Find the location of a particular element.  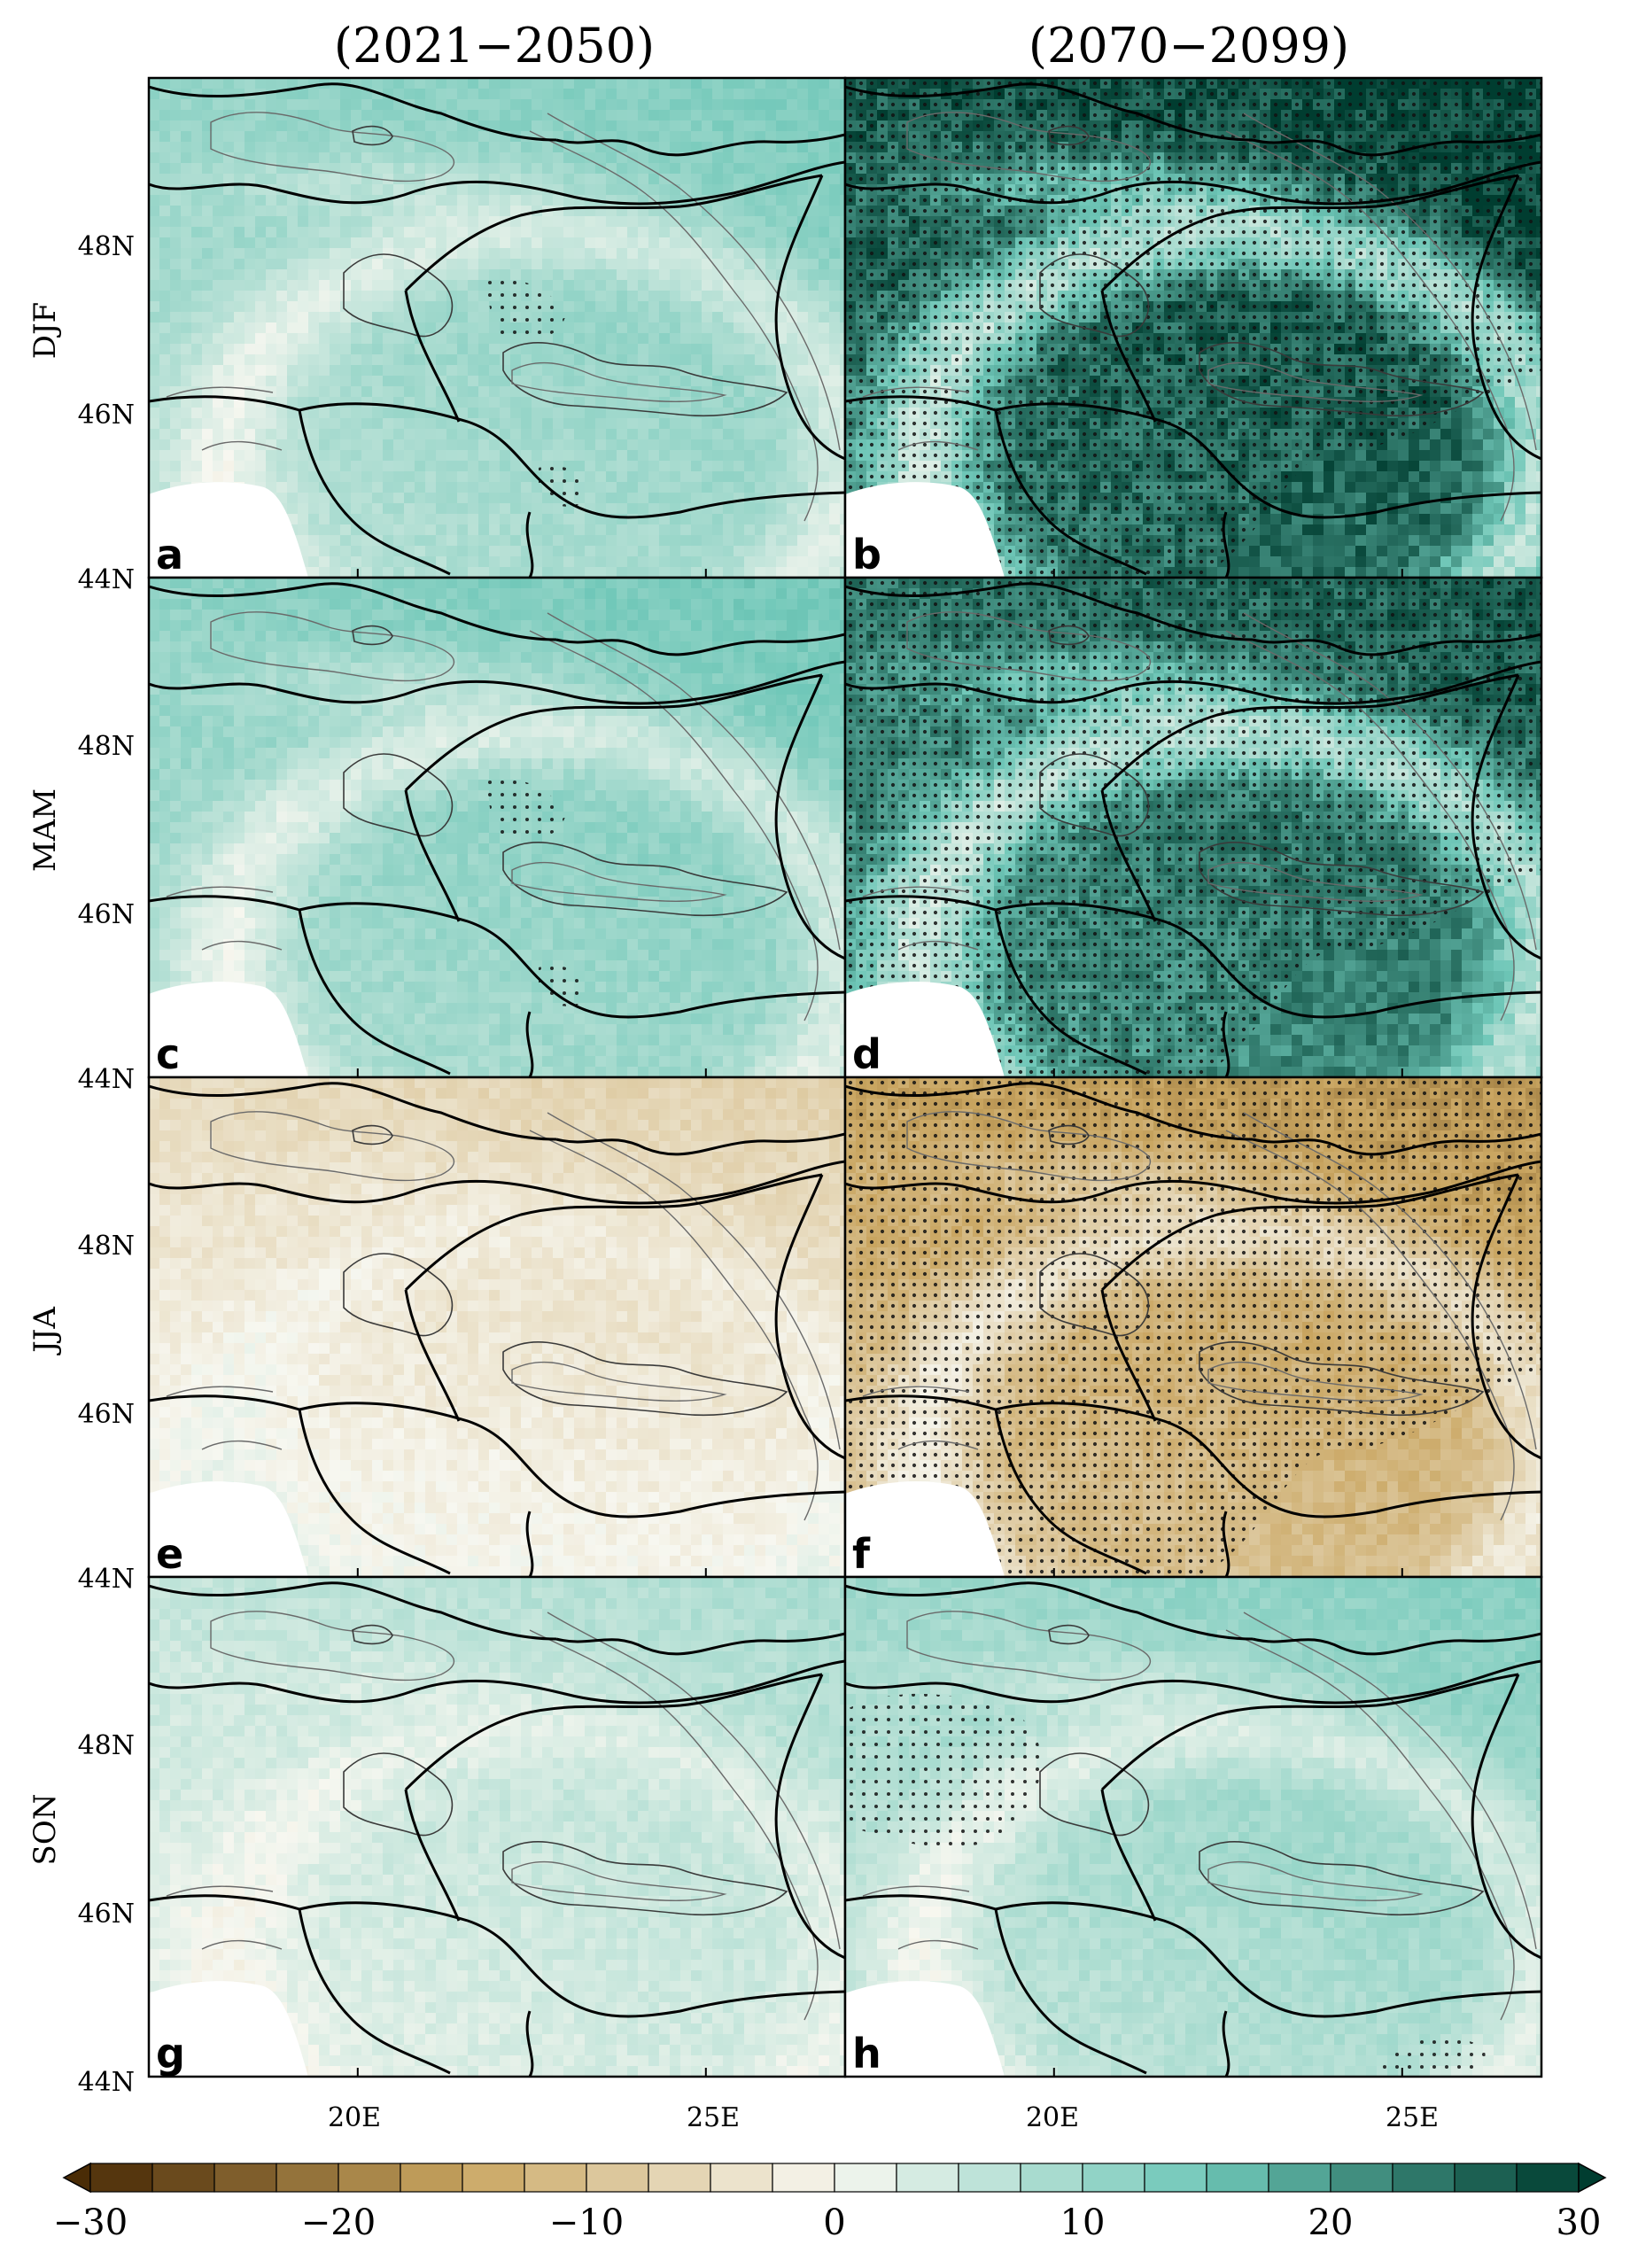

colorbar-min-triangle is located at coordinates (76, 2178).